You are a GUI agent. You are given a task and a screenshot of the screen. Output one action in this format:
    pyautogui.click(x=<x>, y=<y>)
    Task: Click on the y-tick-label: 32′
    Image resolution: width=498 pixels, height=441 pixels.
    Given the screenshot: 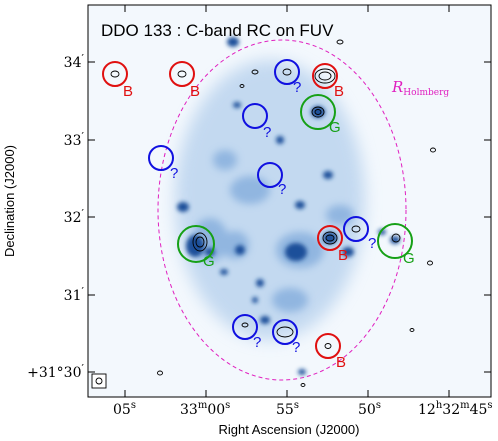 What is the action you would take?
    pyautogui.click(x=74, y=216)
    